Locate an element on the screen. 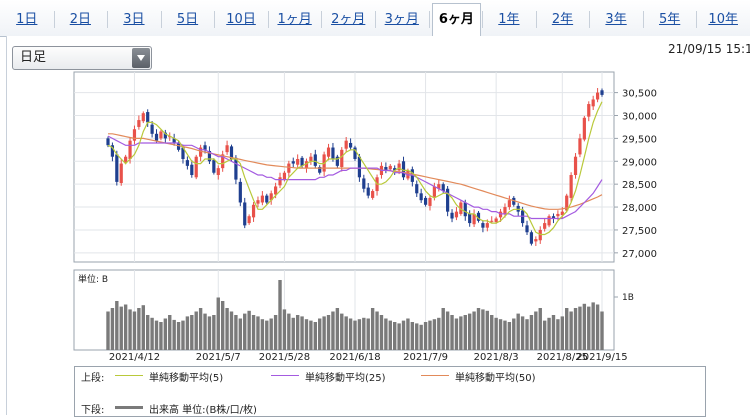 The image size is (750, 417). tab-6: 1ヶ月 is located at coordinates (294, 19).